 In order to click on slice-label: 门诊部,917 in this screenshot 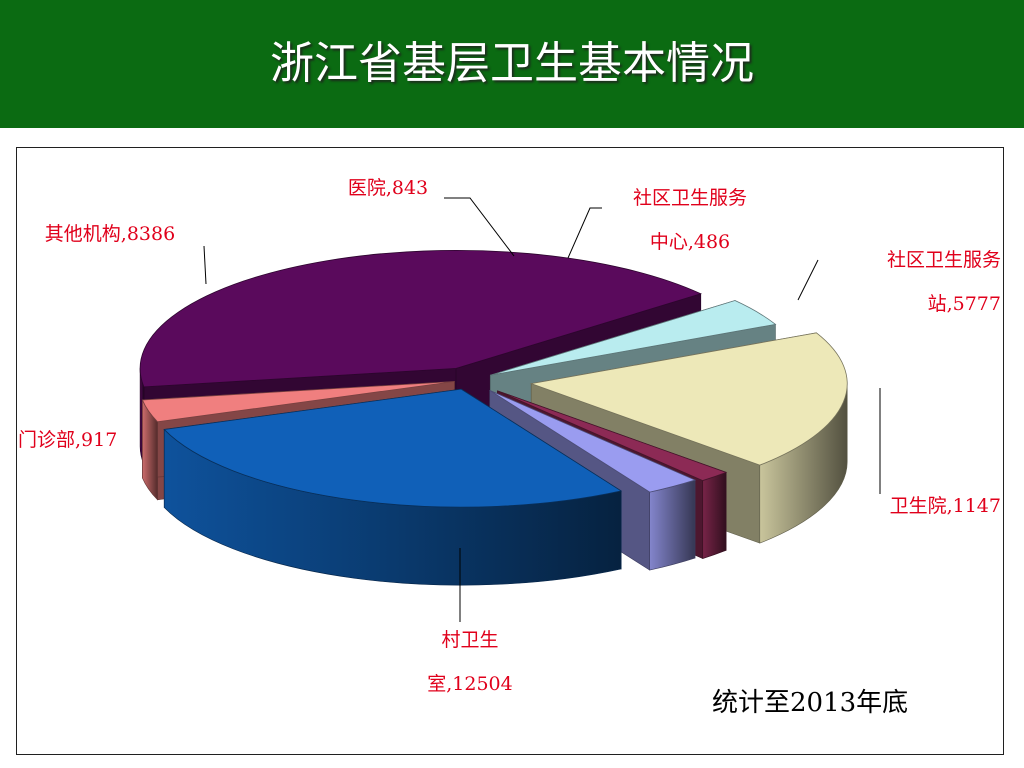, I will do `click(67, 440)`.